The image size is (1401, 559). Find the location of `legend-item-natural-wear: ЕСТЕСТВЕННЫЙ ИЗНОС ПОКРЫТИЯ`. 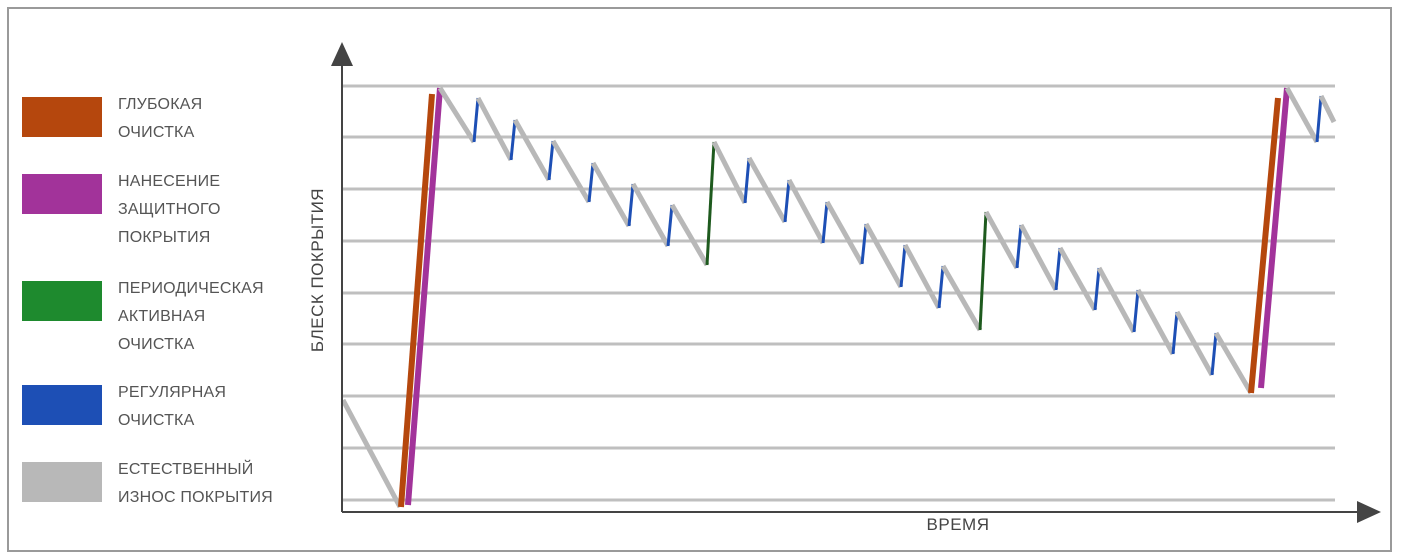

legend-item-natural-wear: ЕСТЕСТВЕННЫЙ ИЗНОС ПОКРЫТИЯ is located at coordinates (147, 486).